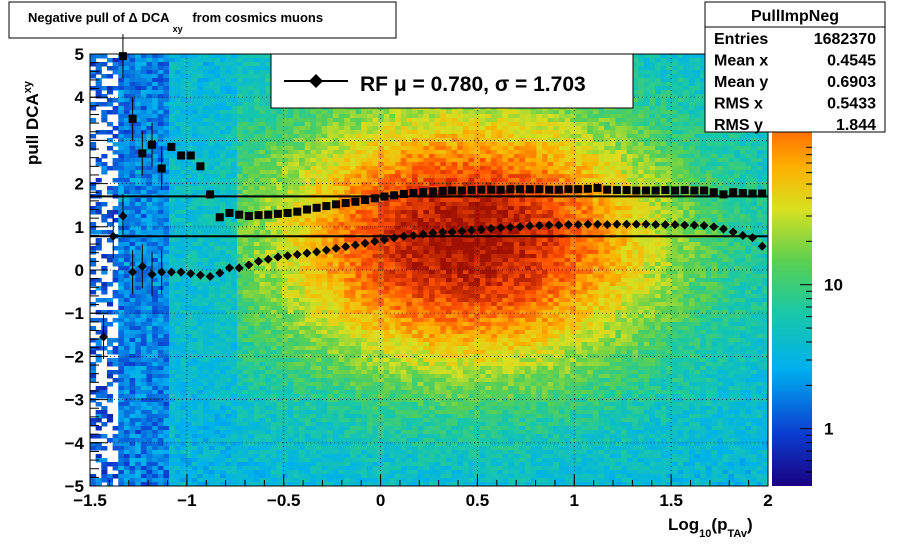  What do you see at coordinates (380, 500) in the screenshot?
I see `x-tick-label: 0` at bounding box center [380, 500].